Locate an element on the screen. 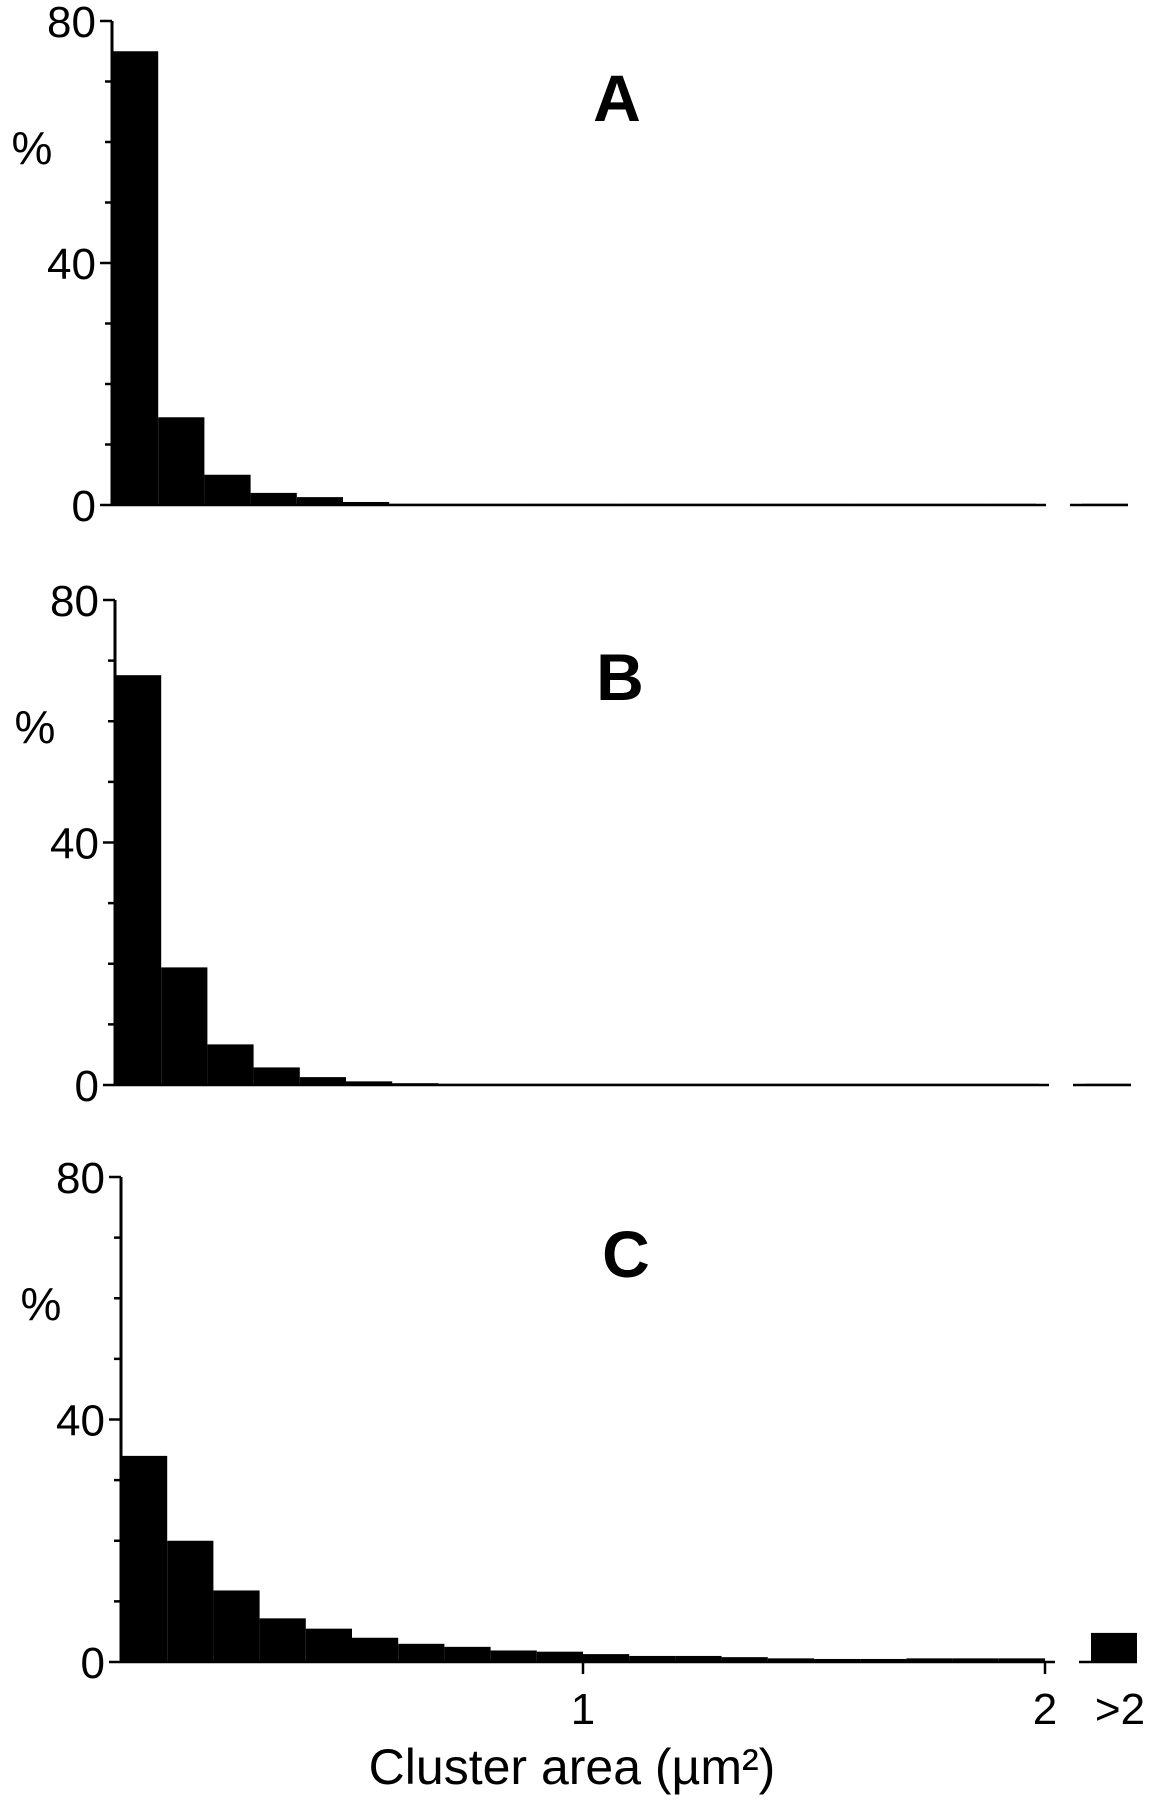 This screenshot has width=1154, height=1800. x-axis-label: Cluster area (µm²) is located at coordinates (572, 1767).